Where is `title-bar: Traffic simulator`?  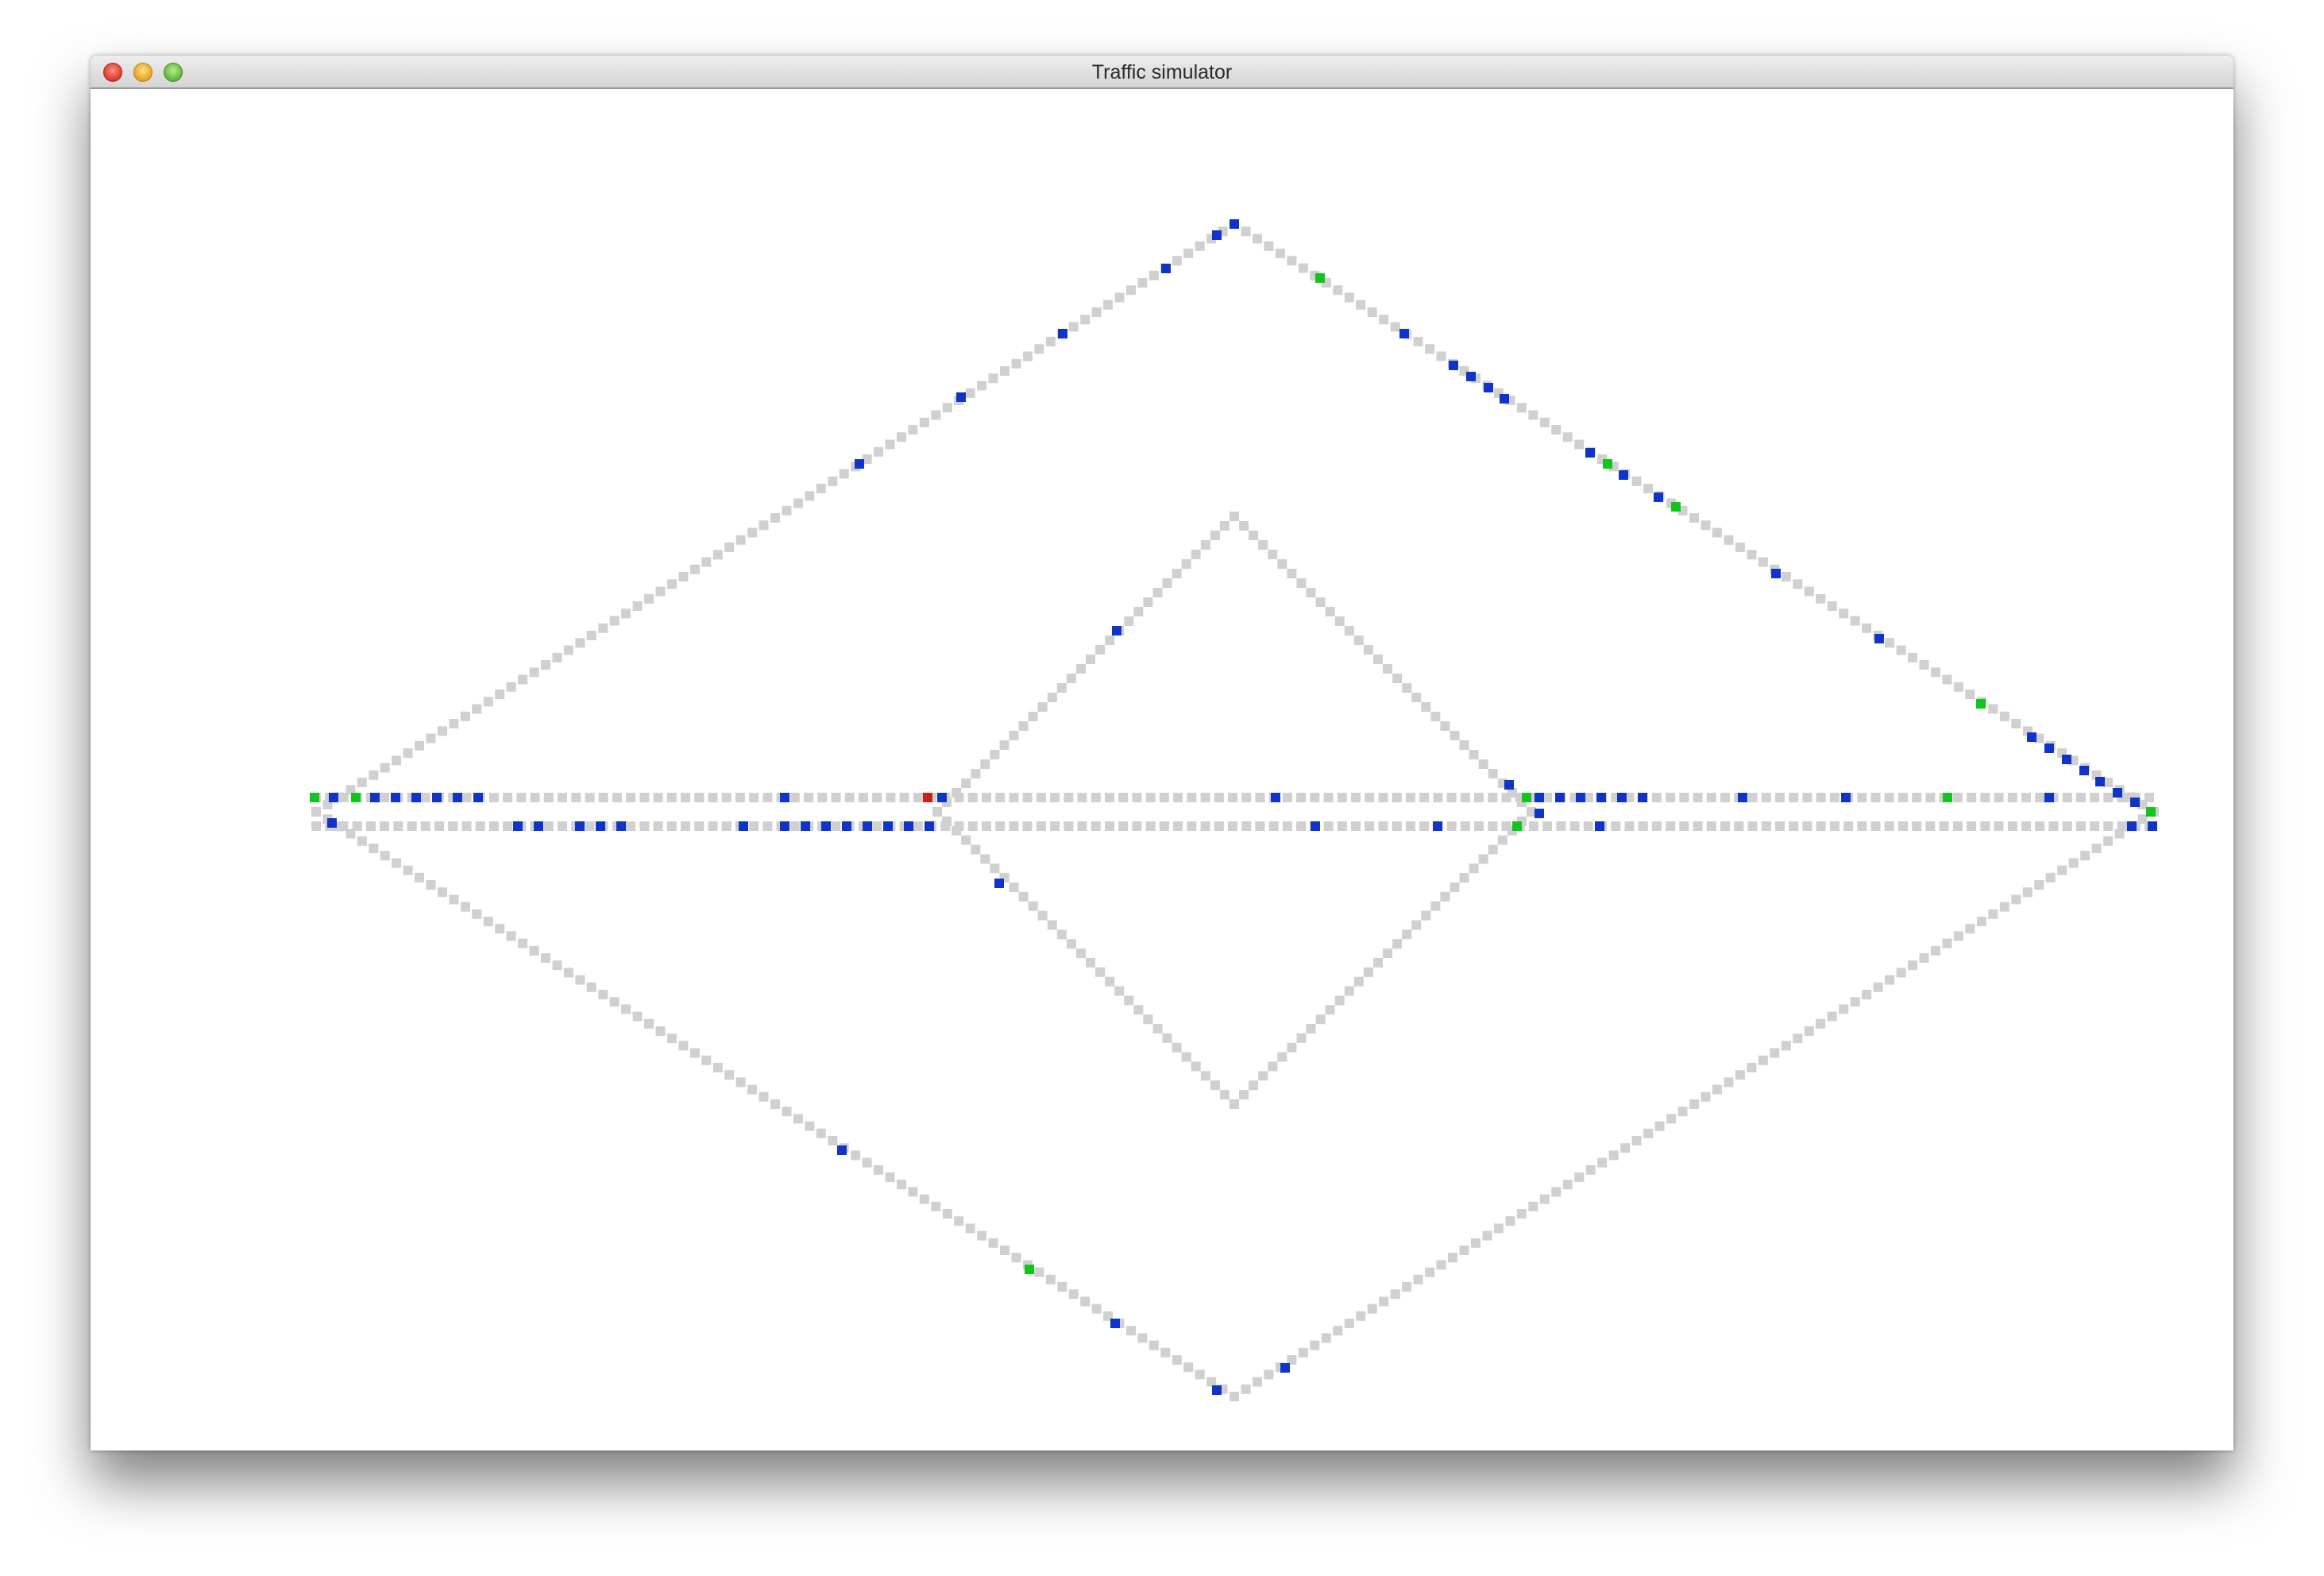
title-bar: Traffic simulator is located at coordinates (1162, 72).